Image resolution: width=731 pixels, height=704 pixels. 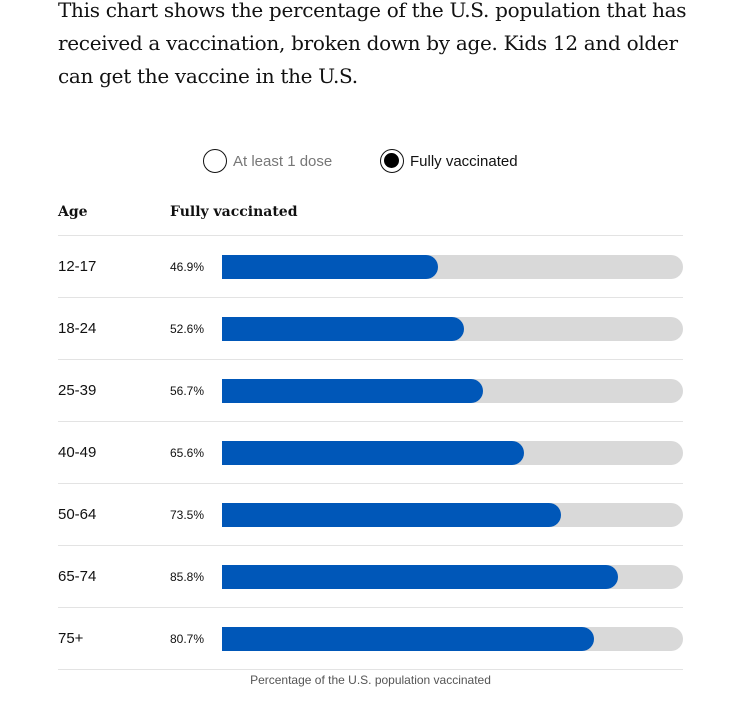 I want to click on bar-row: 75+ 80.7%, so click(x=370, y=638).